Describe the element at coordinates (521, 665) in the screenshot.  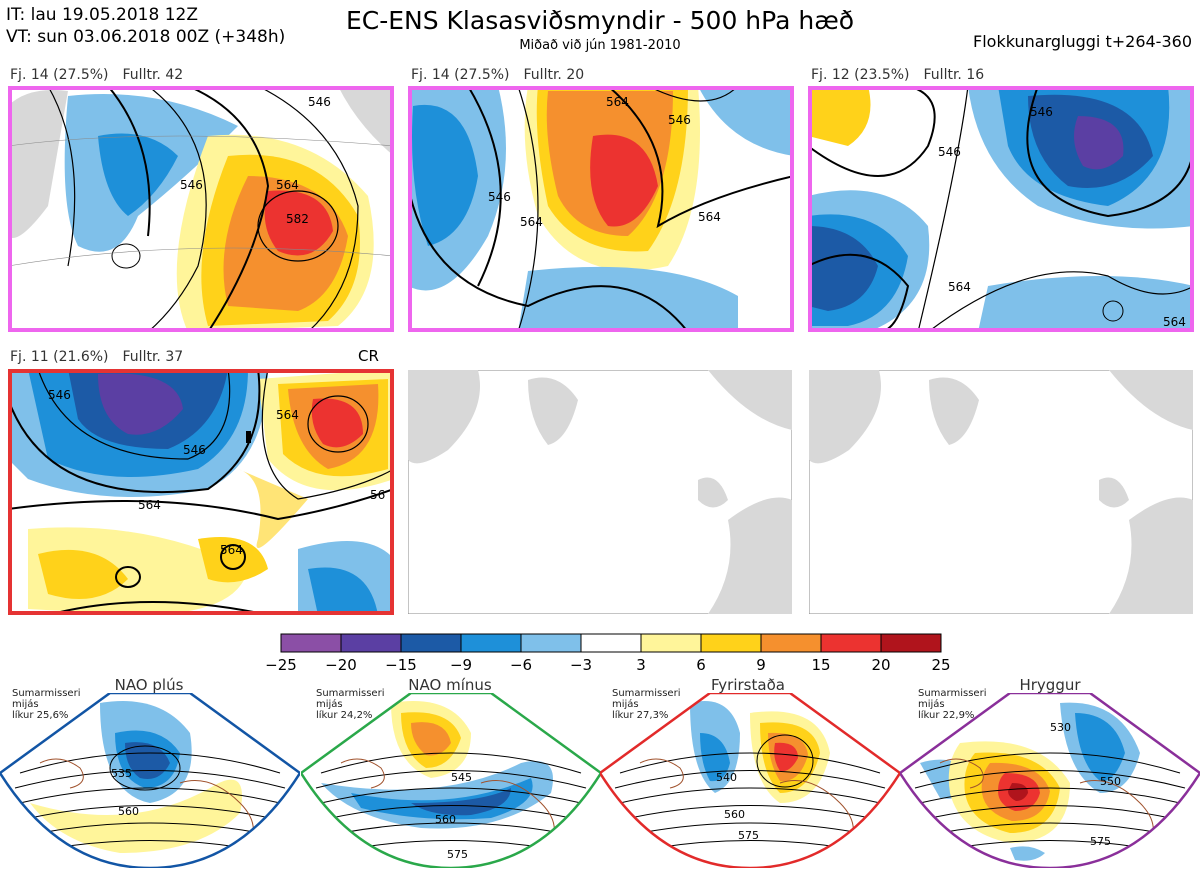
I see `colorbar-tick-label: −6` at that location.